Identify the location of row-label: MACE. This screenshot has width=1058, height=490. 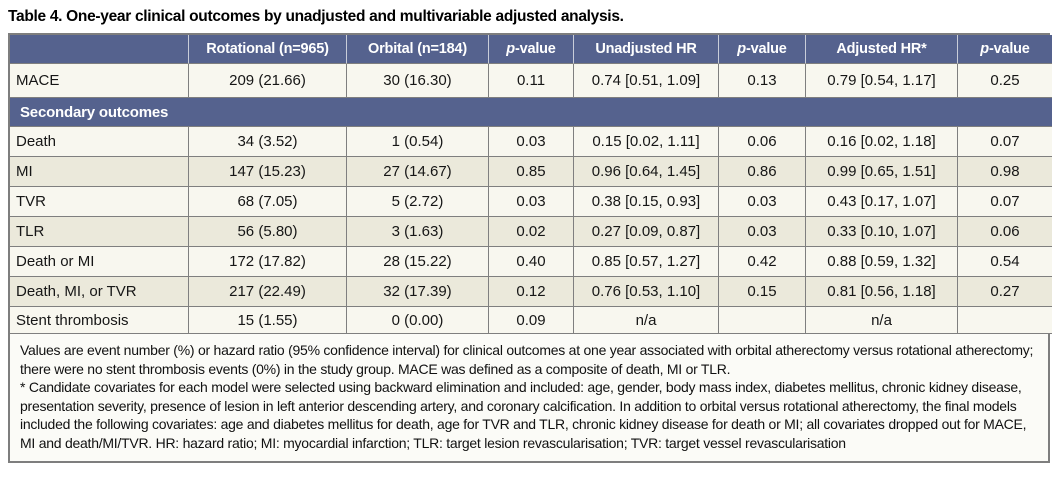
(99, 81).